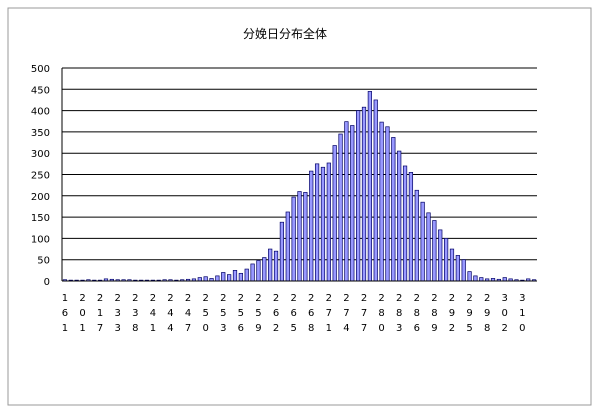 This screenshot has width=600, height=416. Describe the element at coordinates (40, 218) in the screenshot. I see `y-tick-label: 150` at that location.